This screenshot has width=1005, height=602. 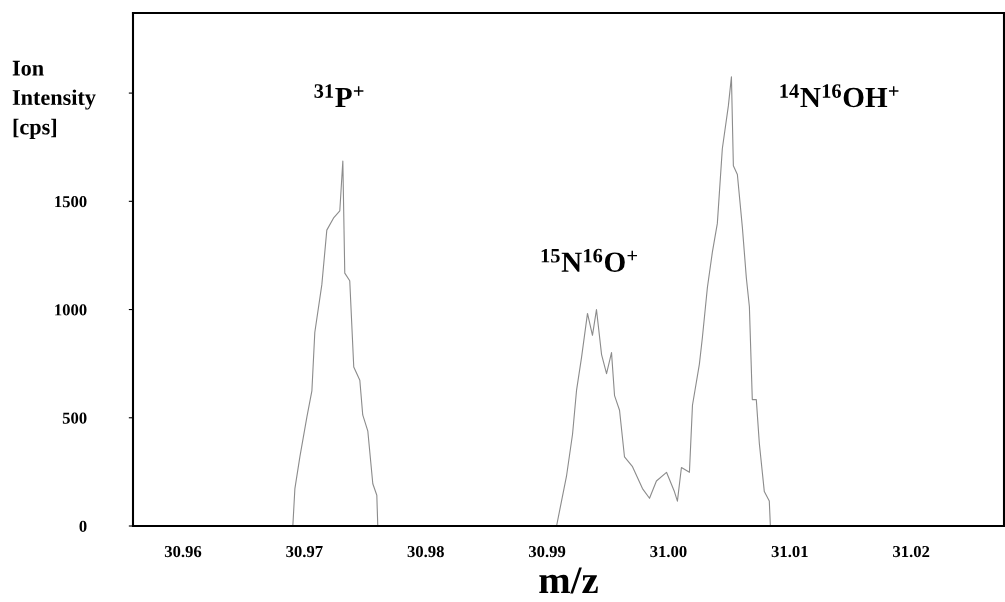 What do you see at coordinates (54, 100) in the screenshot?
I see `y-axis-title: Ion Intensity [cps]` at bounding box center [54, 100].